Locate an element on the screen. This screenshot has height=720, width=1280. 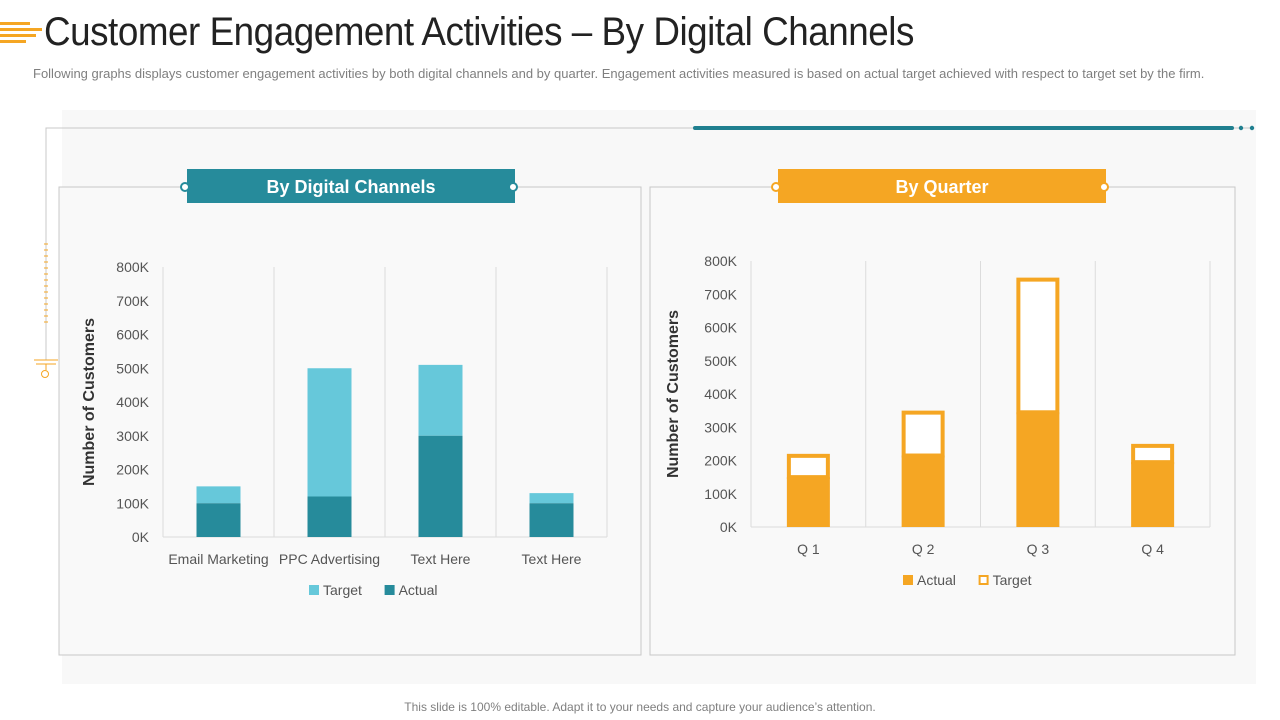
ruler-end-circle is located at coordinates (45, 374).